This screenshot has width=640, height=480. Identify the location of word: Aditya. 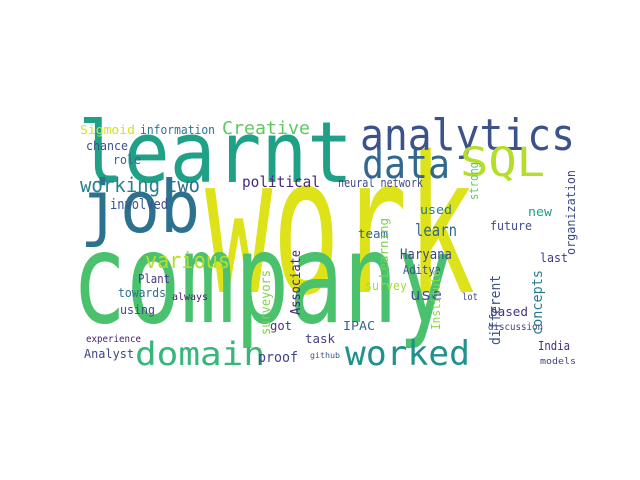
(422, 270).